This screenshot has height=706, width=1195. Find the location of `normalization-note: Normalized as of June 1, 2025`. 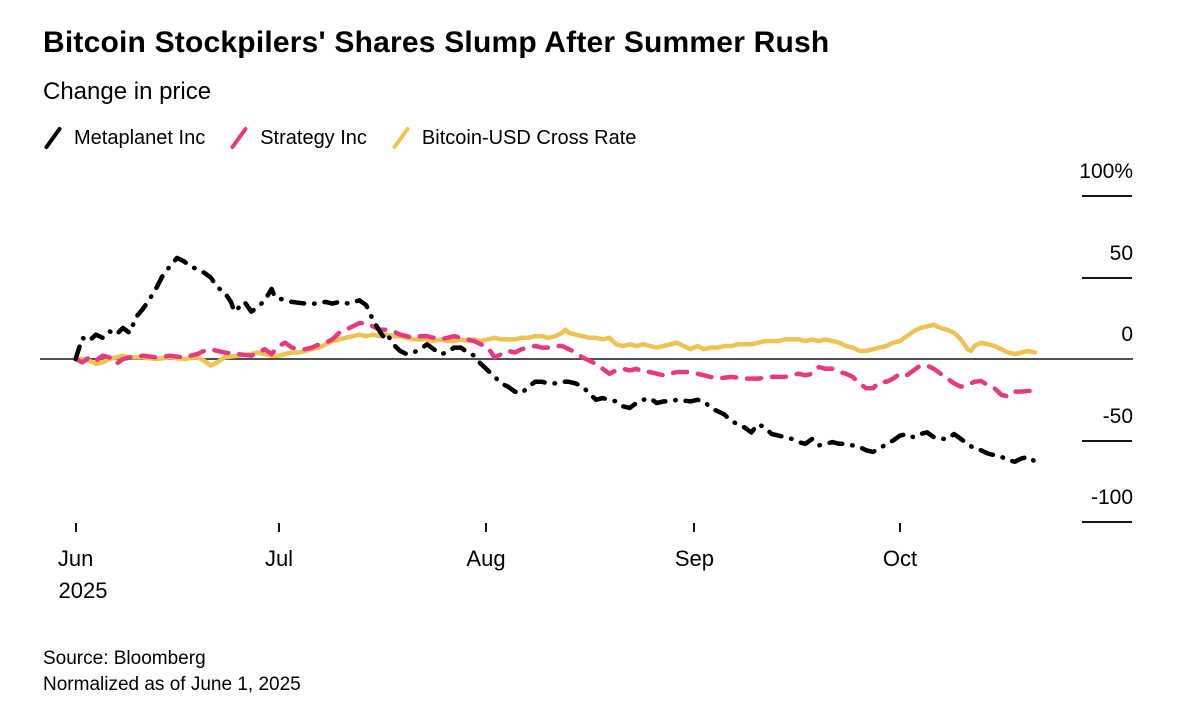

normalization-note: Normalized as of June 1, 2025 is located at coordinates (172, 684).